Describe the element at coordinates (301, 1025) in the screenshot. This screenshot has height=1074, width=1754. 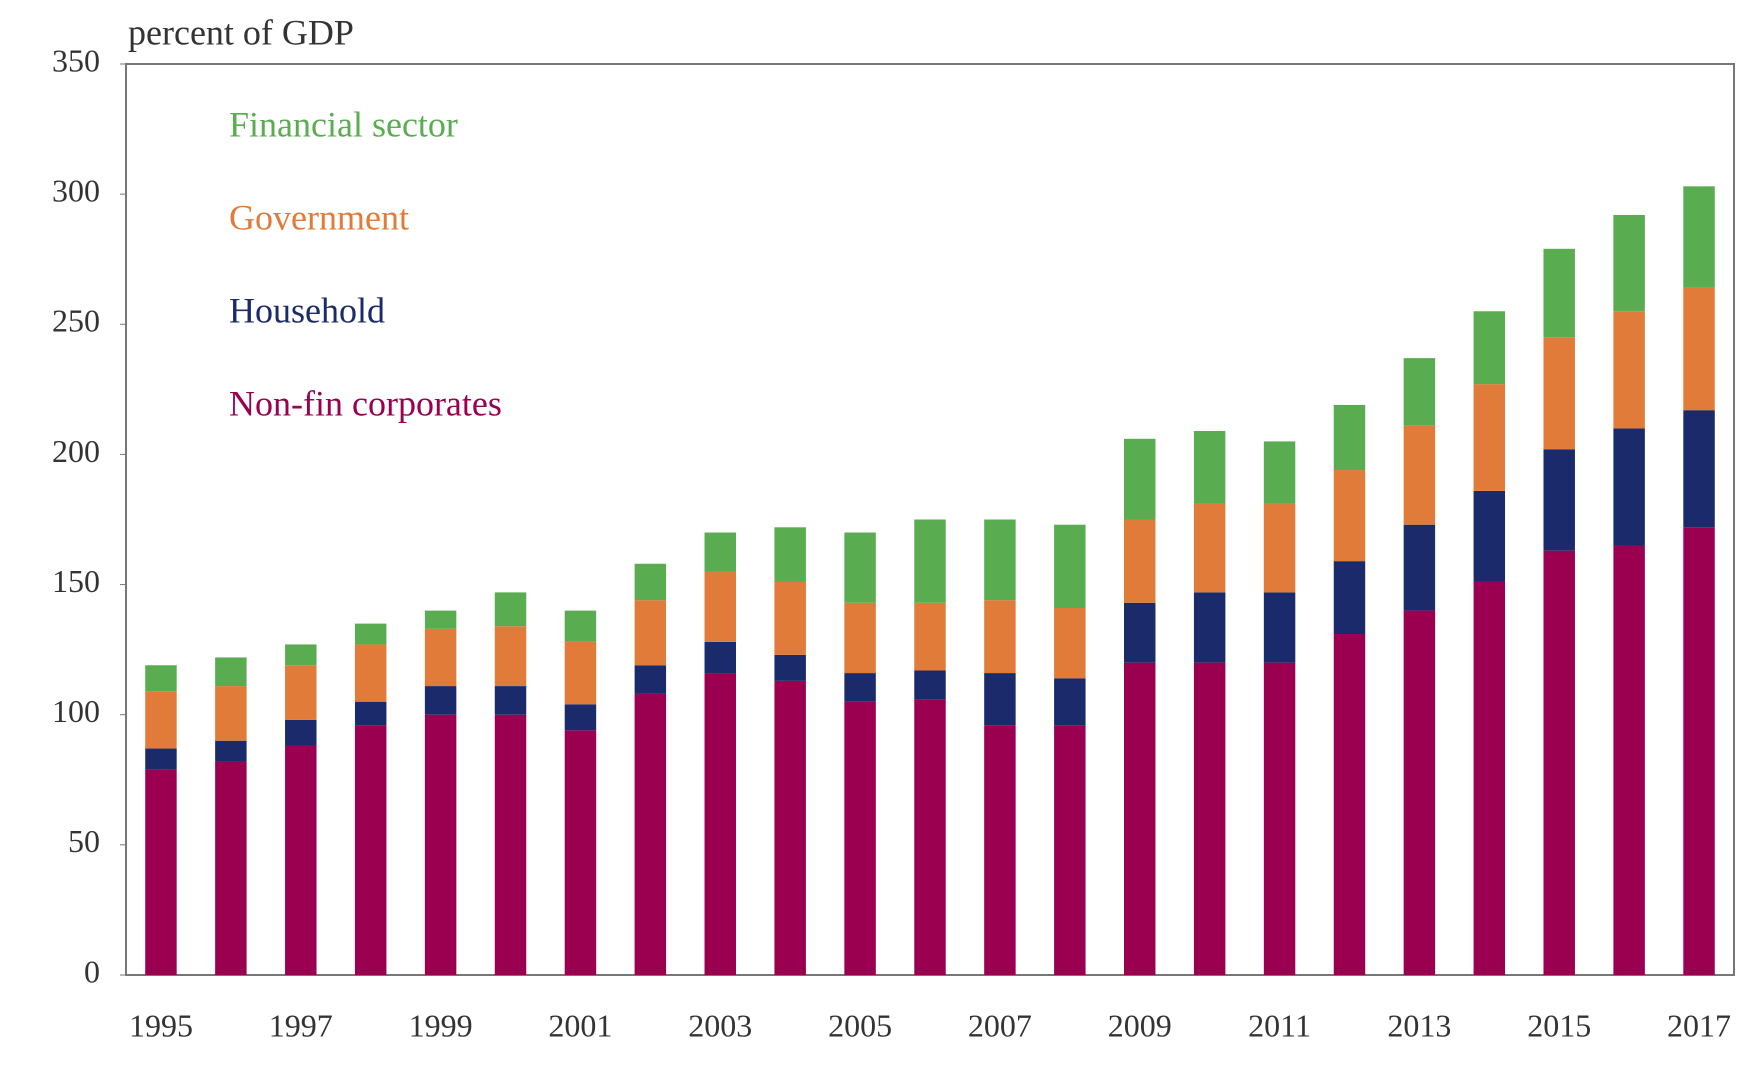
I see `x-tick-label: 1997` at that location.